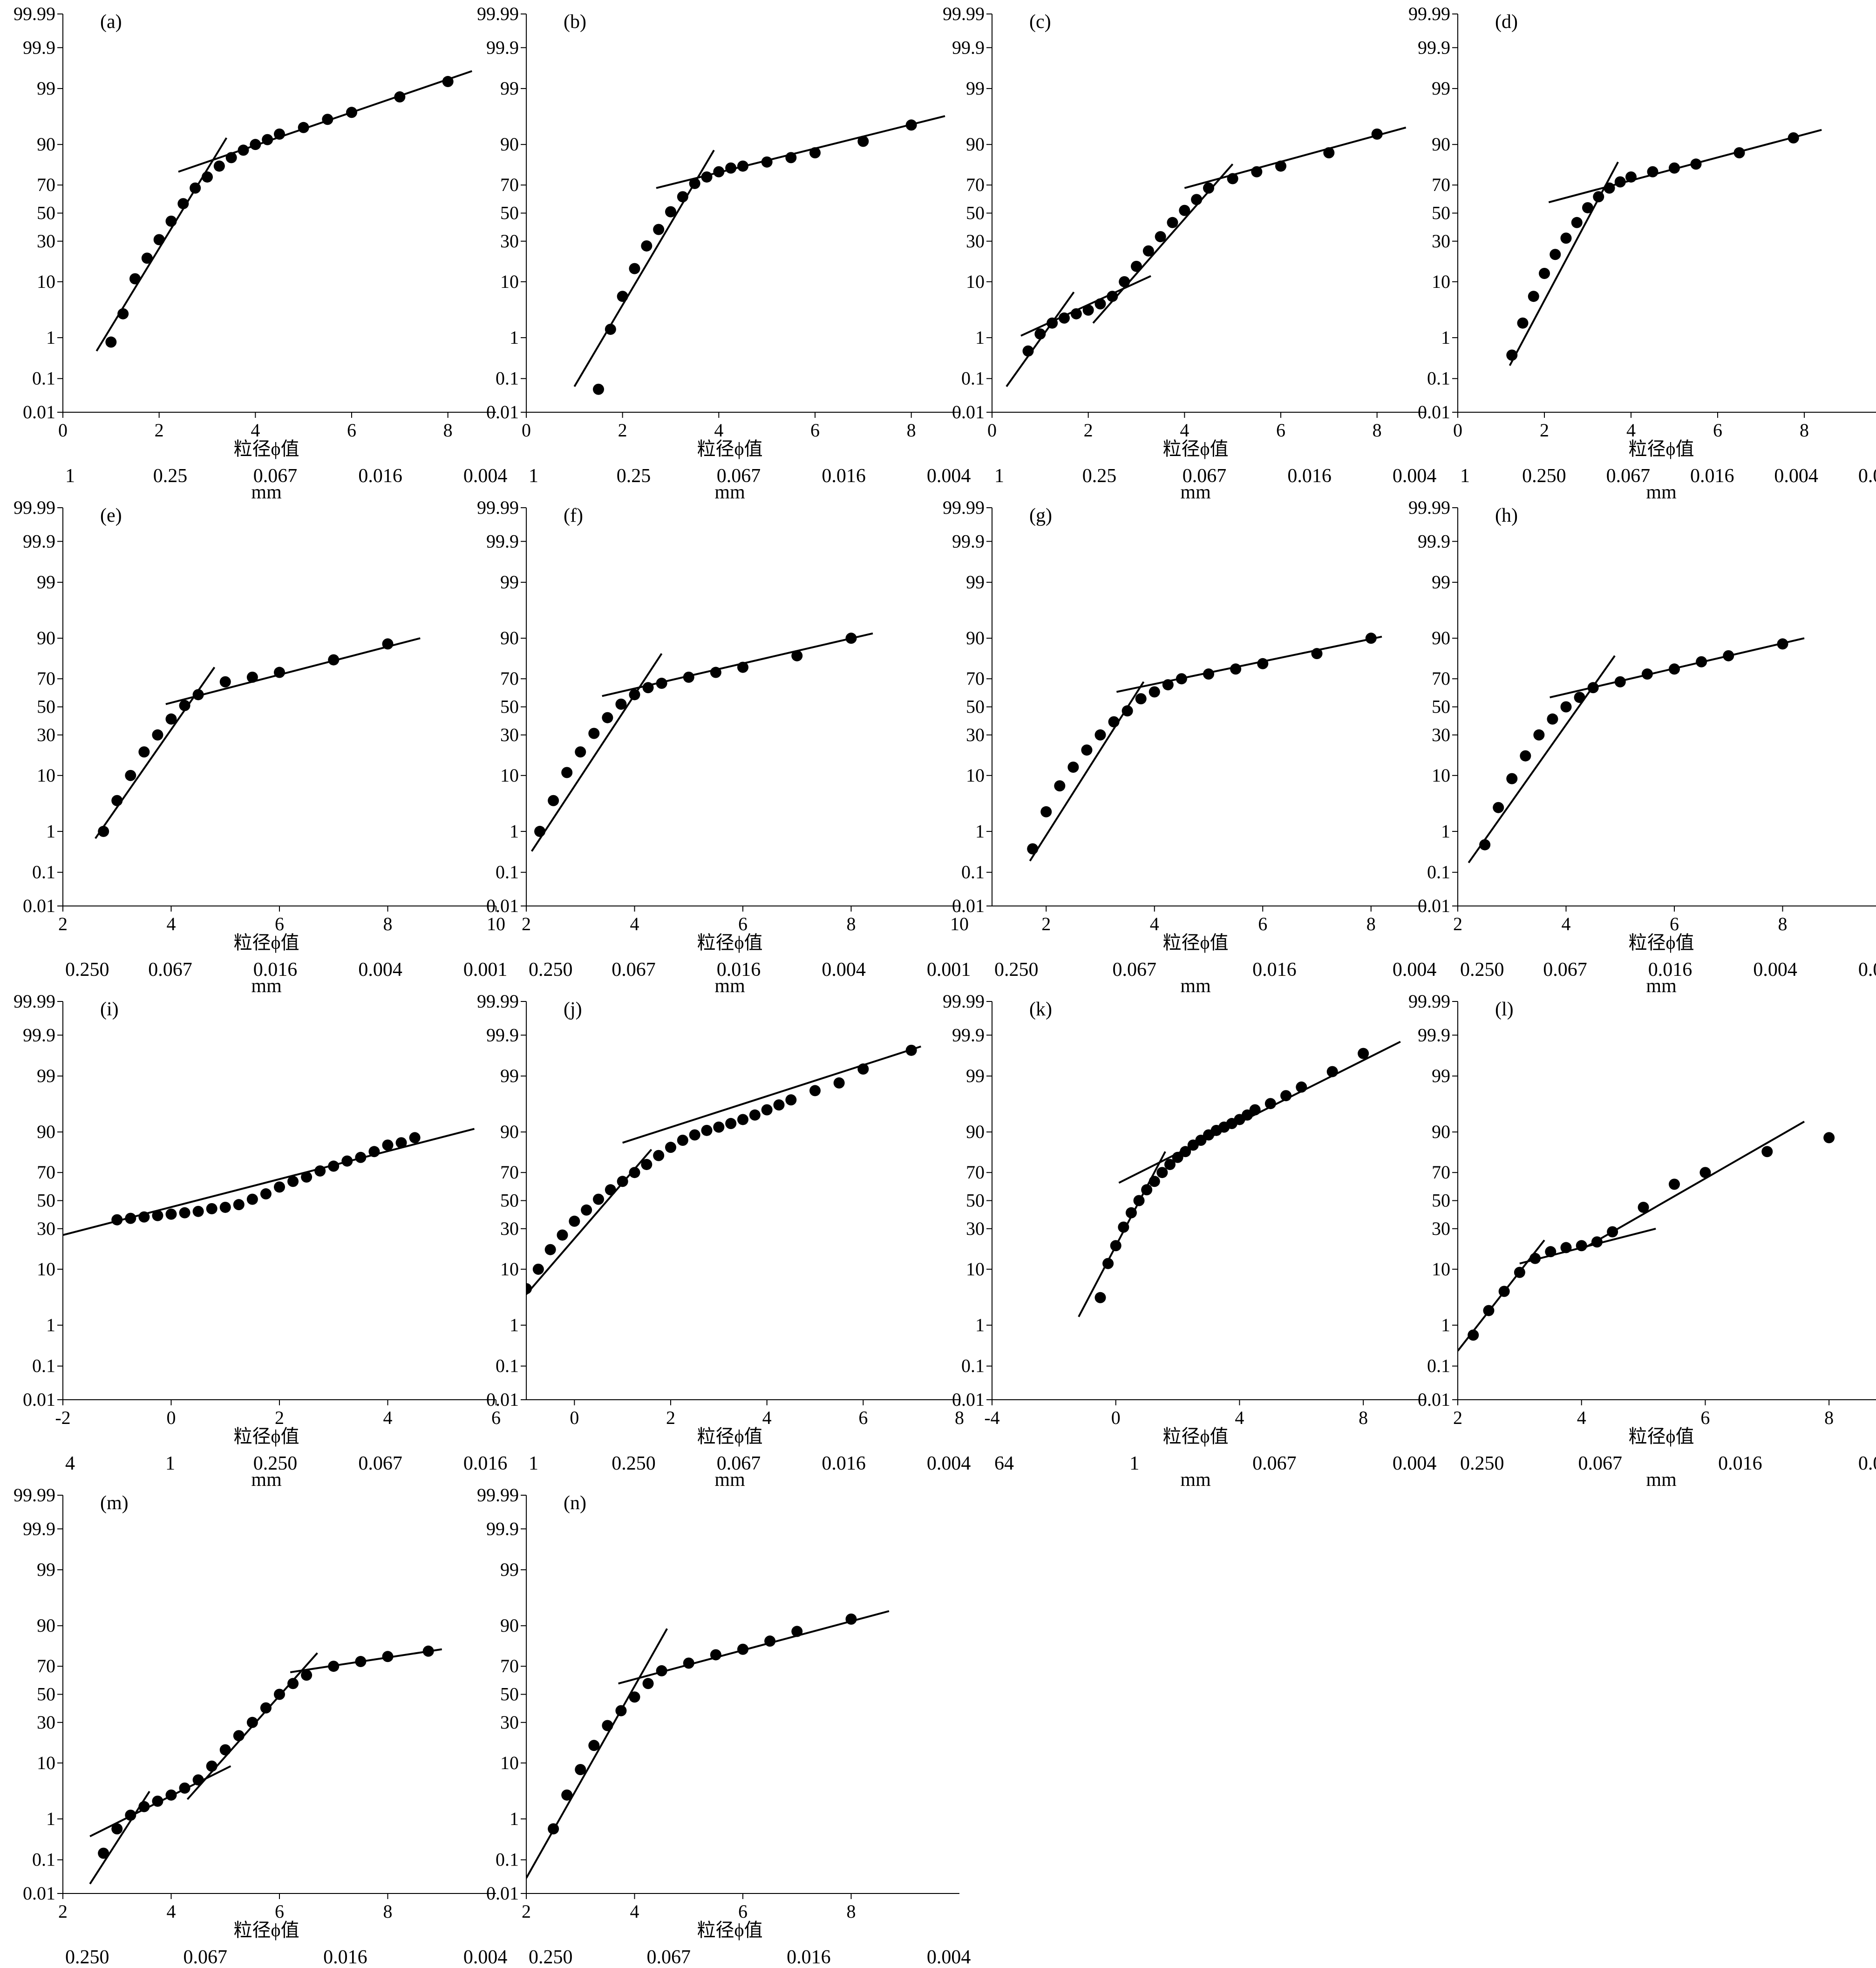 This screenshot has width=1876, height=1968. Describe the element at coordinates (1280, 430) in the screenshot. I see `x-tick-label: 6` at that location.